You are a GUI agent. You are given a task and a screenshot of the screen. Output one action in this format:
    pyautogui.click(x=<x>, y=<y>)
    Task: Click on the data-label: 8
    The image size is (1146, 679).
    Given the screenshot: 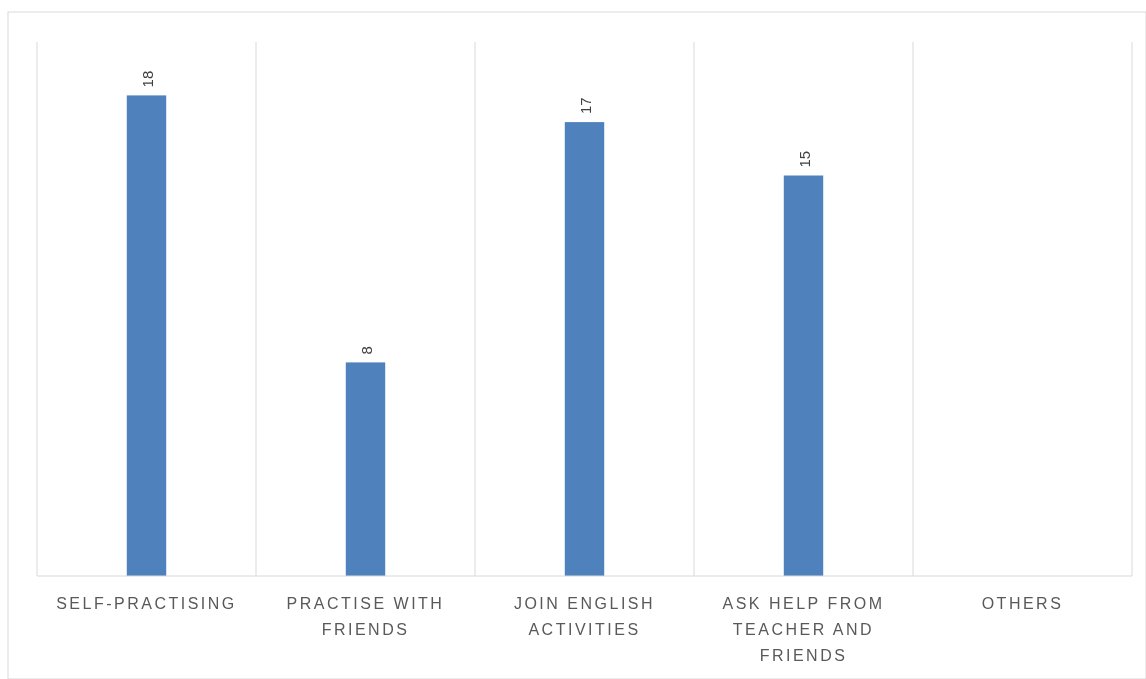 What is the action you would take?
    pyautogui.click(x=366, y=350)
    